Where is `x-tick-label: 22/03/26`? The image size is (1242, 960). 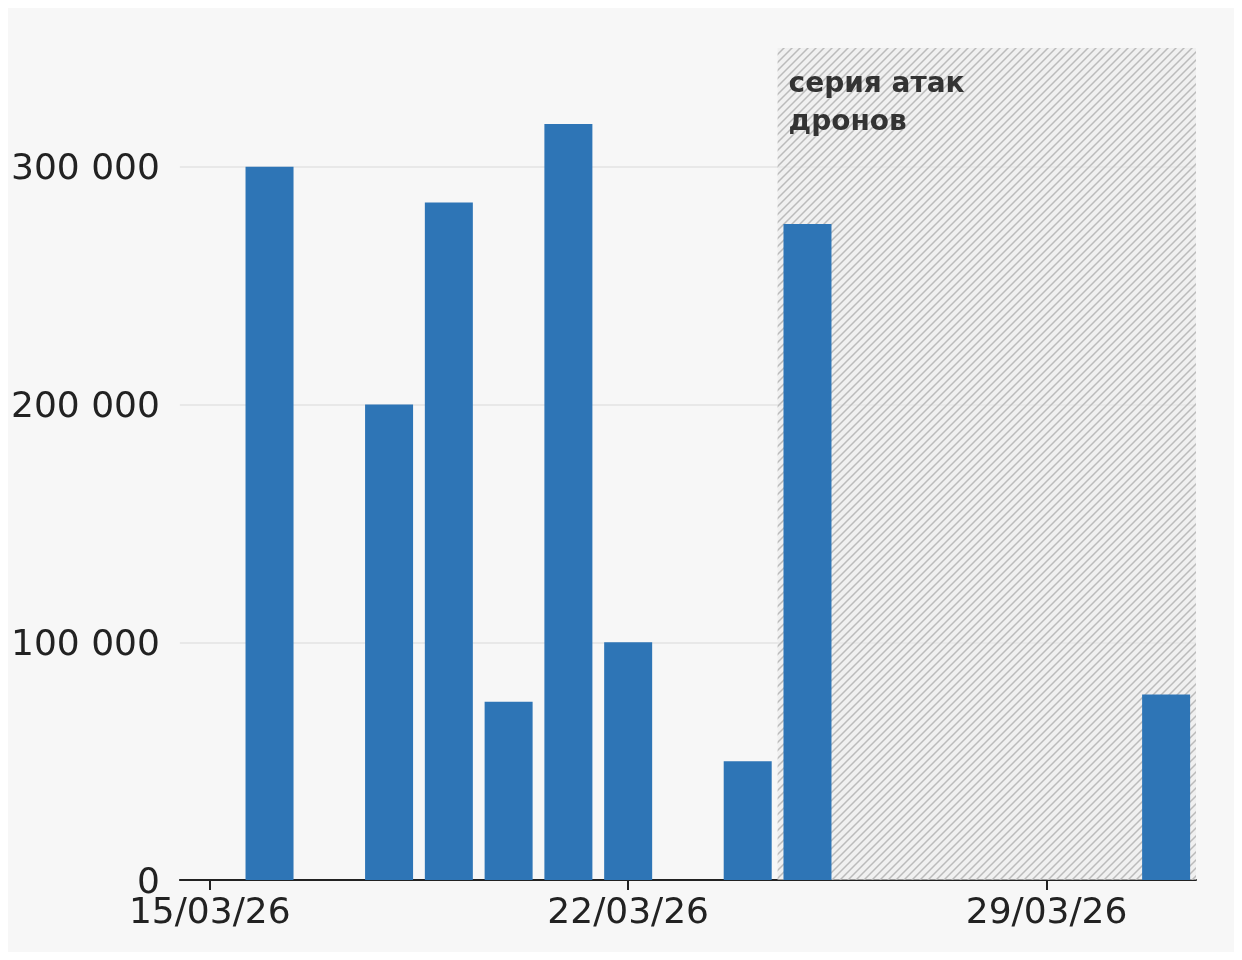 x-tick-label: 22/03/26 is located at coordinates (628, 910).